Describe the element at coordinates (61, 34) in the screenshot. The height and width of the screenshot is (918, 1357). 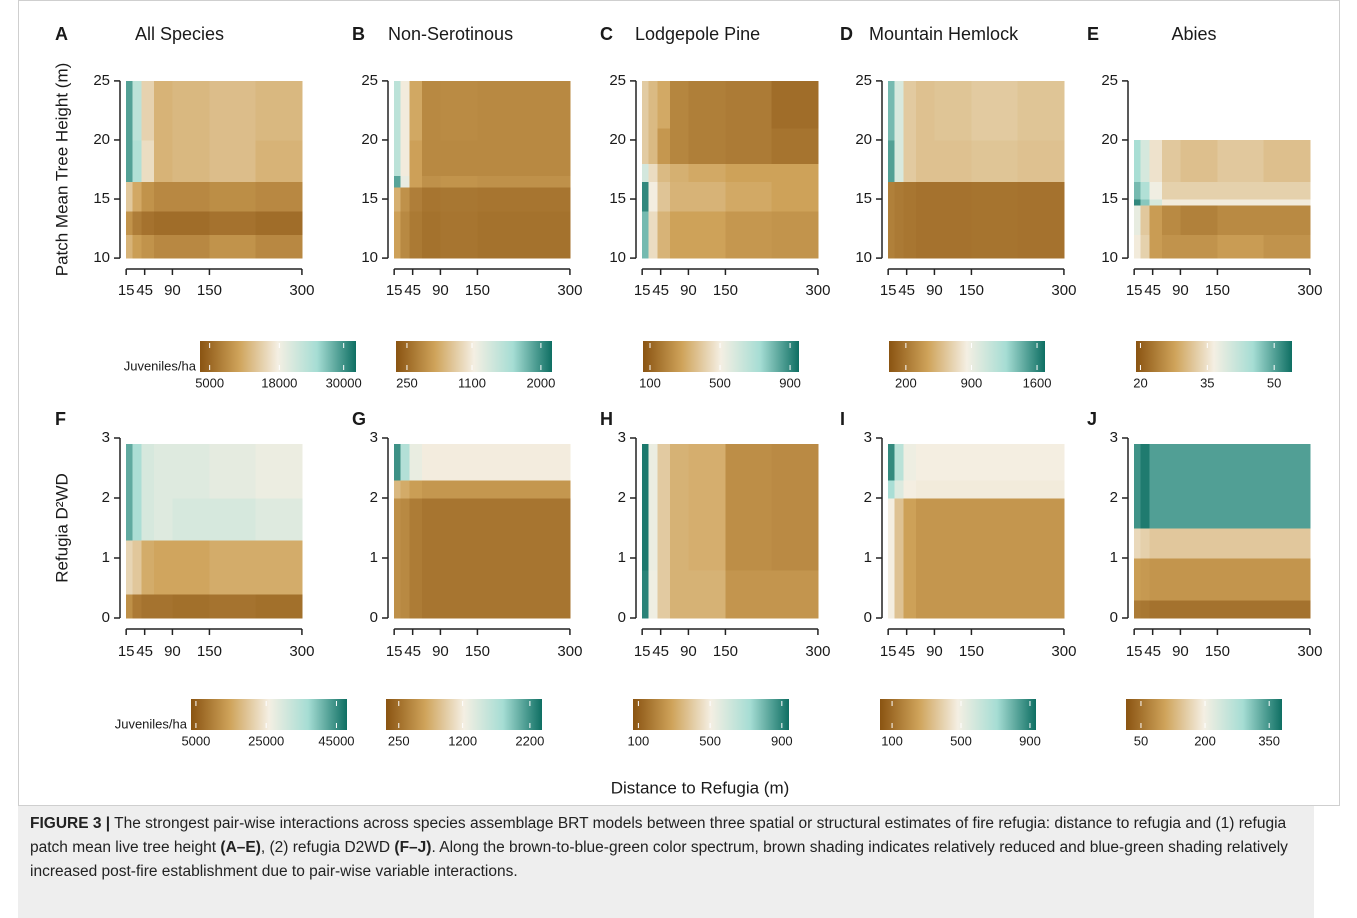
I see `panel-letter: A` at that location.